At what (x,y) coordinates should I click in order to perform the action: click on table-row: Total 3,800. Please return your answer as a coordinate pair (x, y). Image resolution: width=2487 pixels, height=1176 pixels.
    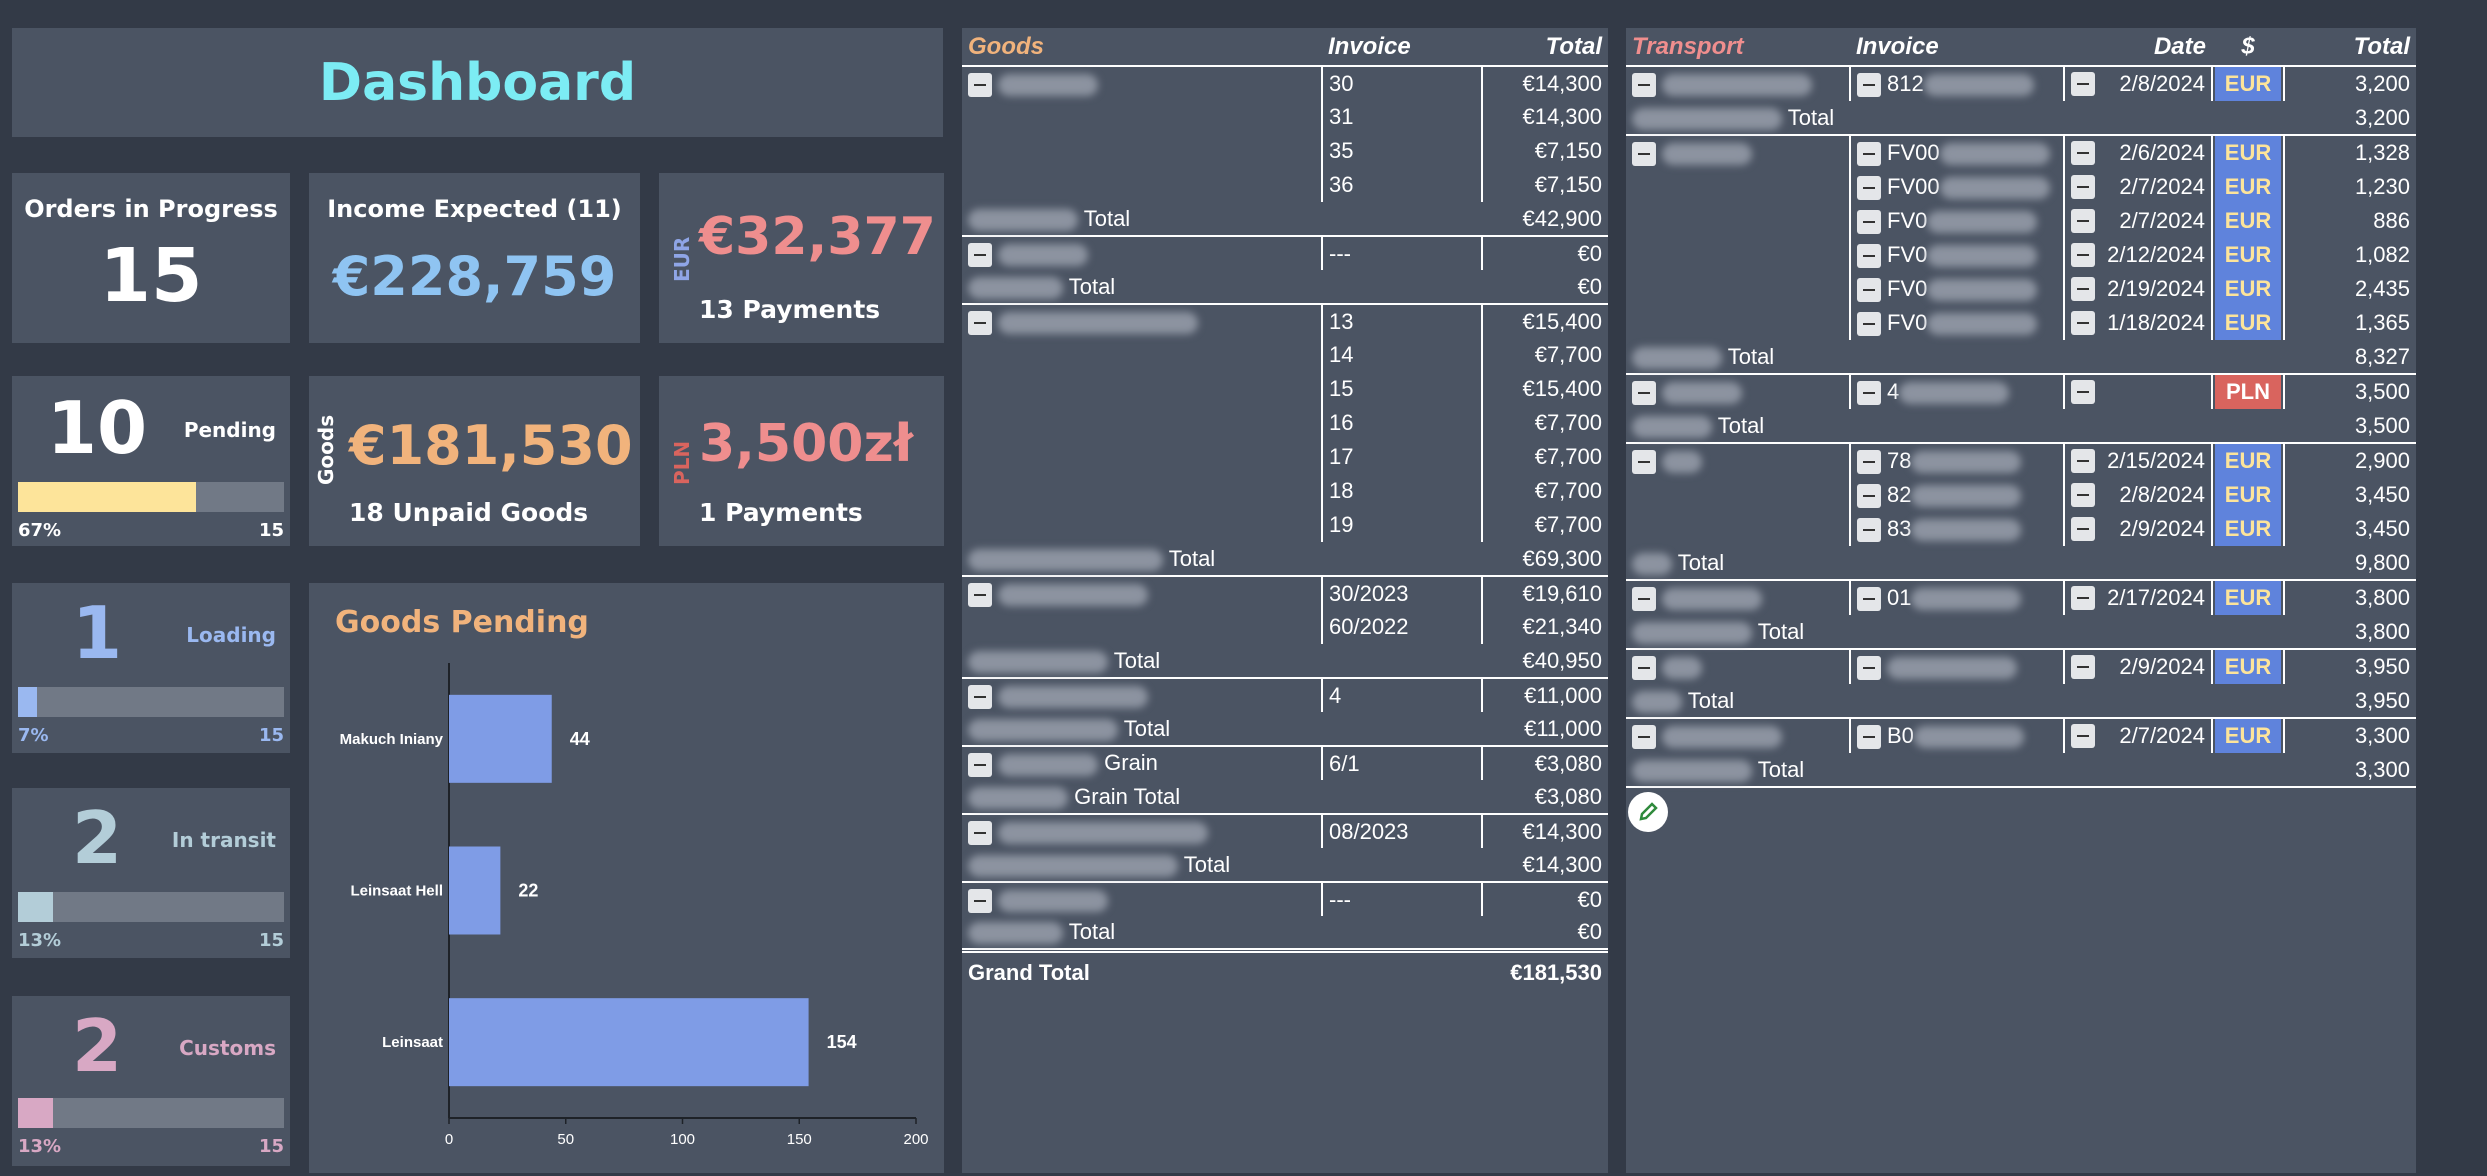
    Looking at the image, I should click on (2021, 632).